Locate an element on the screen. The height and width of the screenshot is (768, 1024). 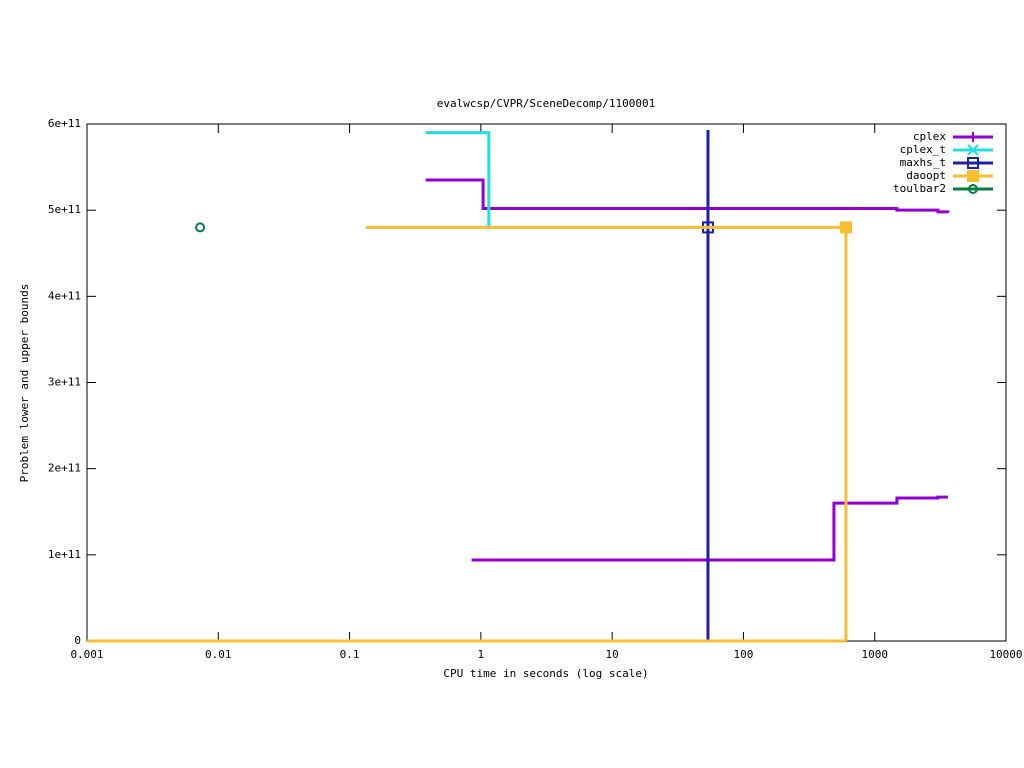
y-tick-label: 1e+11 is located at coordinates (64, 554).